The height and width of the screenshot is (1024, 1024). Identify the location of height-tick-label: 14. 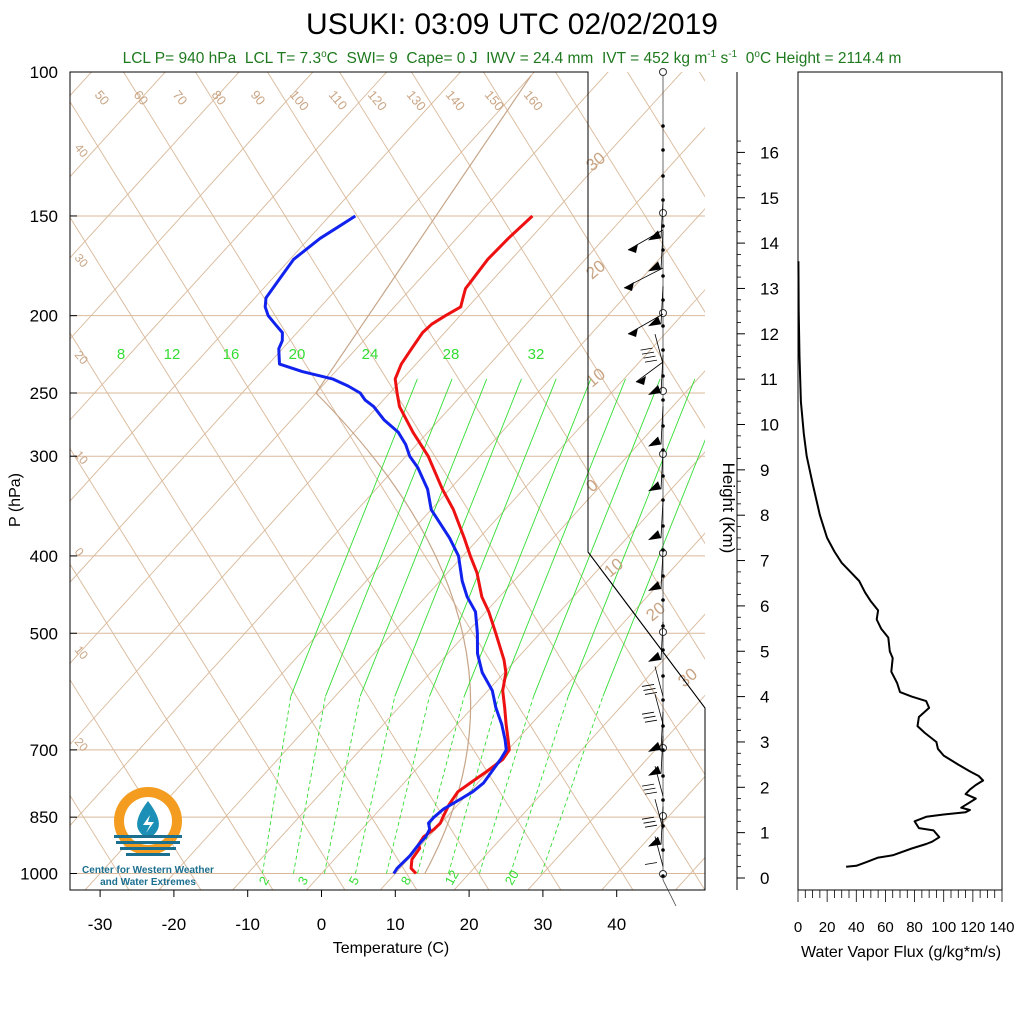
(769, 243).